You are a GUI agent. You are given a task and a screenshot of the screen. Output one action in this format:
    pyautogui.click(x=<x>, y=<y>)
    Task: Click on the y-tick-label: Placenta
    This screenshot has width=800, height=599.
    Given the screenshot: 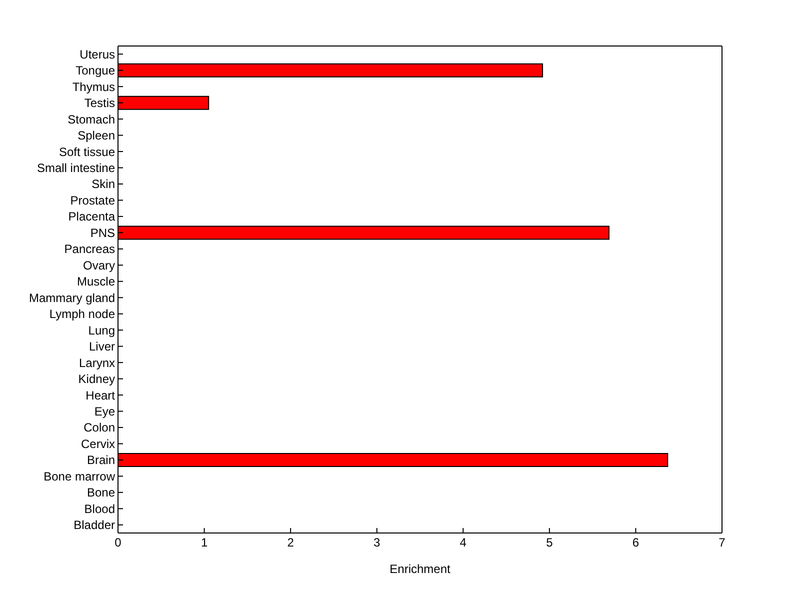 What is the action you would take?
    pyautogui.click(x=92, y=217)
    